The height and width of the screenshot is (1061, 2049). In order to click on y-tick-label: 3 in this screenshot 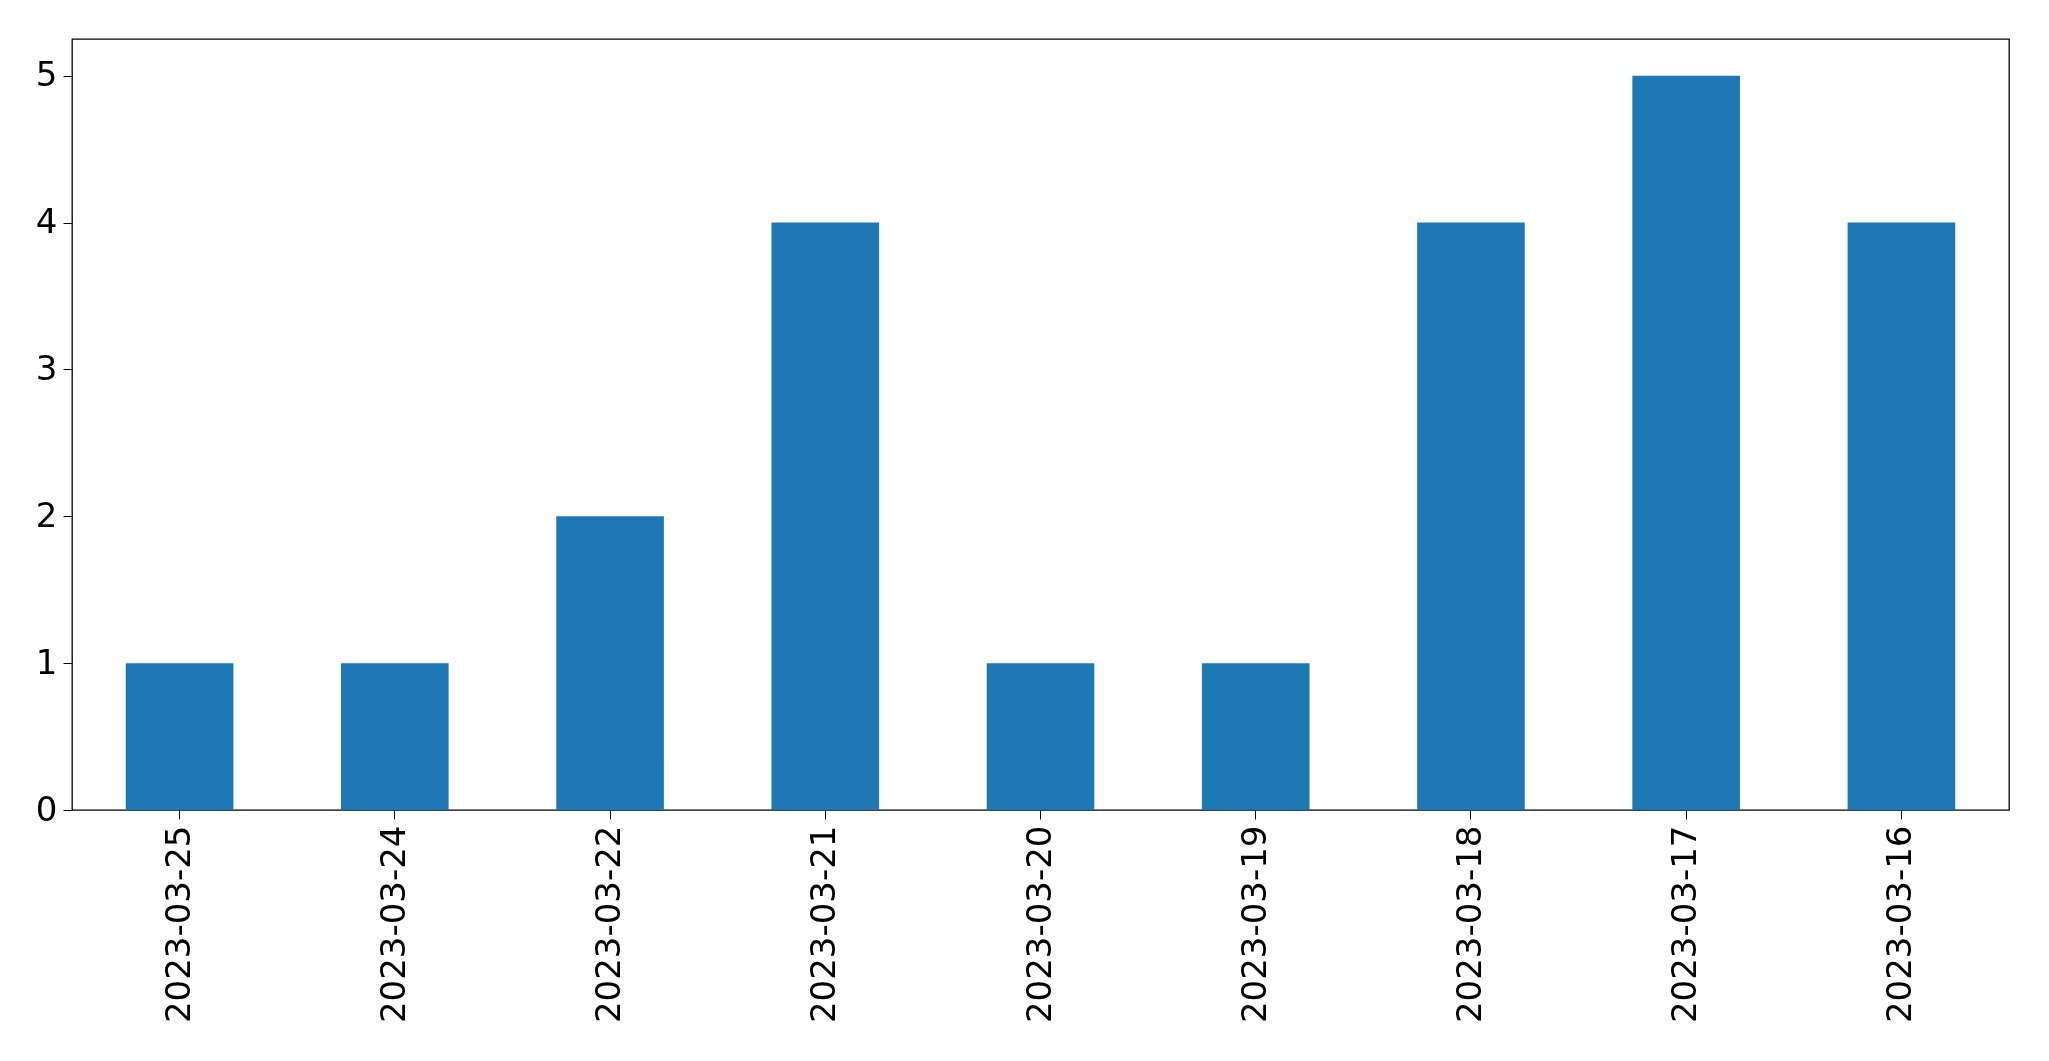, I will do `click(46, 367)`.